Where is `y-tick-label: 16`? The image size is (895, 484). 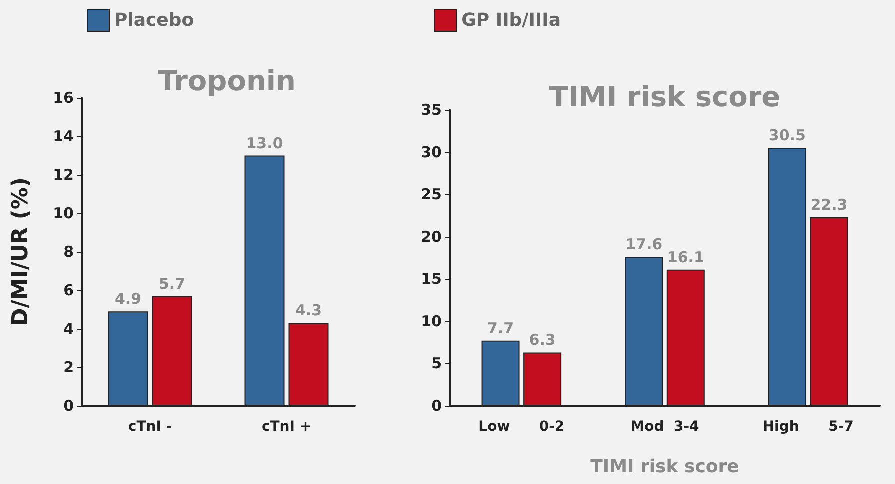
y-tick-label: 16 is located at coordinates (63, 98).